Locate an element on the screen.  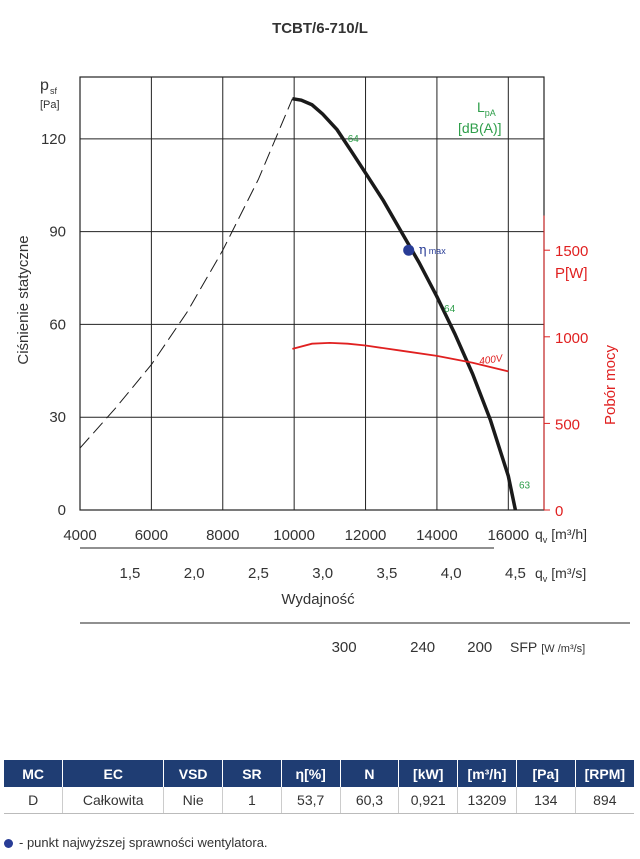
x-m3s-q: q is located at coordinates (539, 573).